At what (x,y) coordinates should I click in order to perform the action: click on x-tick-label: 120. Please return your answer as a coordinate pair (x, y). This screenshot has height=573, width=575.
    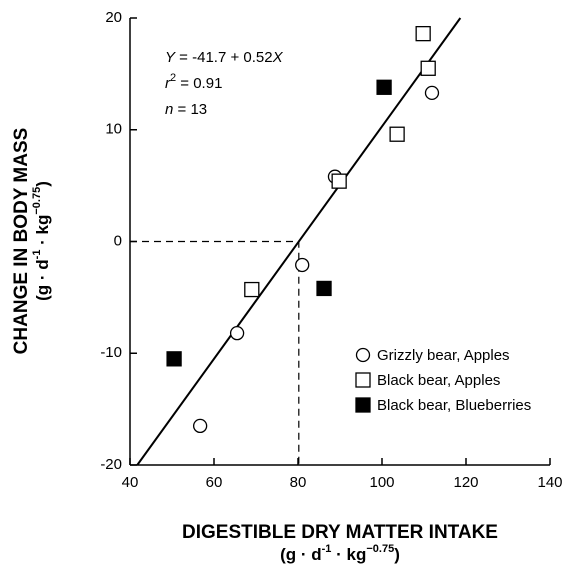
    Looking at the image, I should click on (465, 482).